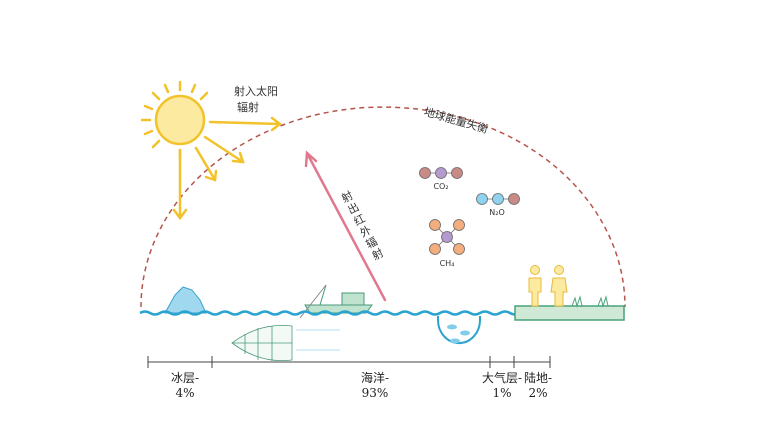 The image size is (765, 430). What do you see at coordinates (498, 199) in the screenshot?
I see `n2o` at bounding box center [498, 199].